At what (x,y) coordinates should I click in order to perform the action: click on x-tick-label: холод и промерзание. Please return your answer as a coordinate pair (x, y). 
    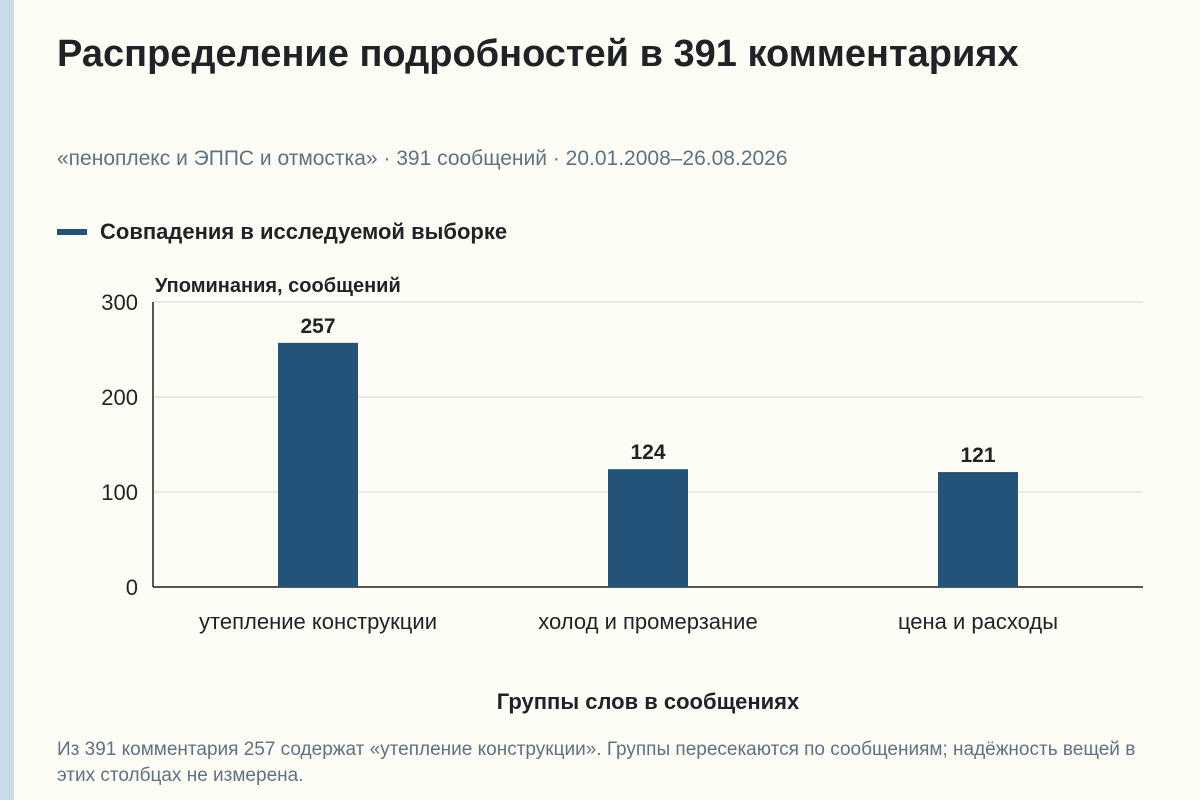
    Looking at the image, I should click on (647, 621).